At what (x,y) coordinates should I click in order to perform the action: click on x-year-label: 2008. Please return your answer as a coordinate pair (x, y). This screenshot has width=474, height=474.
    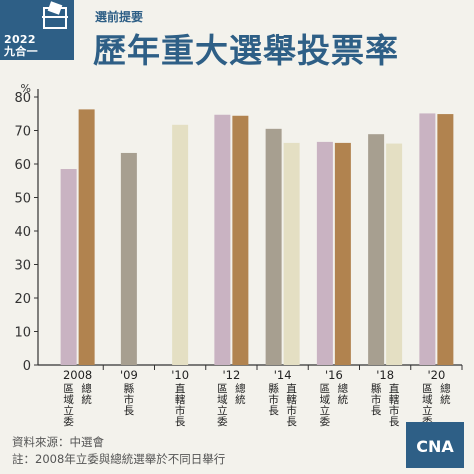
    Looking at the image, I should click on (77, 375).